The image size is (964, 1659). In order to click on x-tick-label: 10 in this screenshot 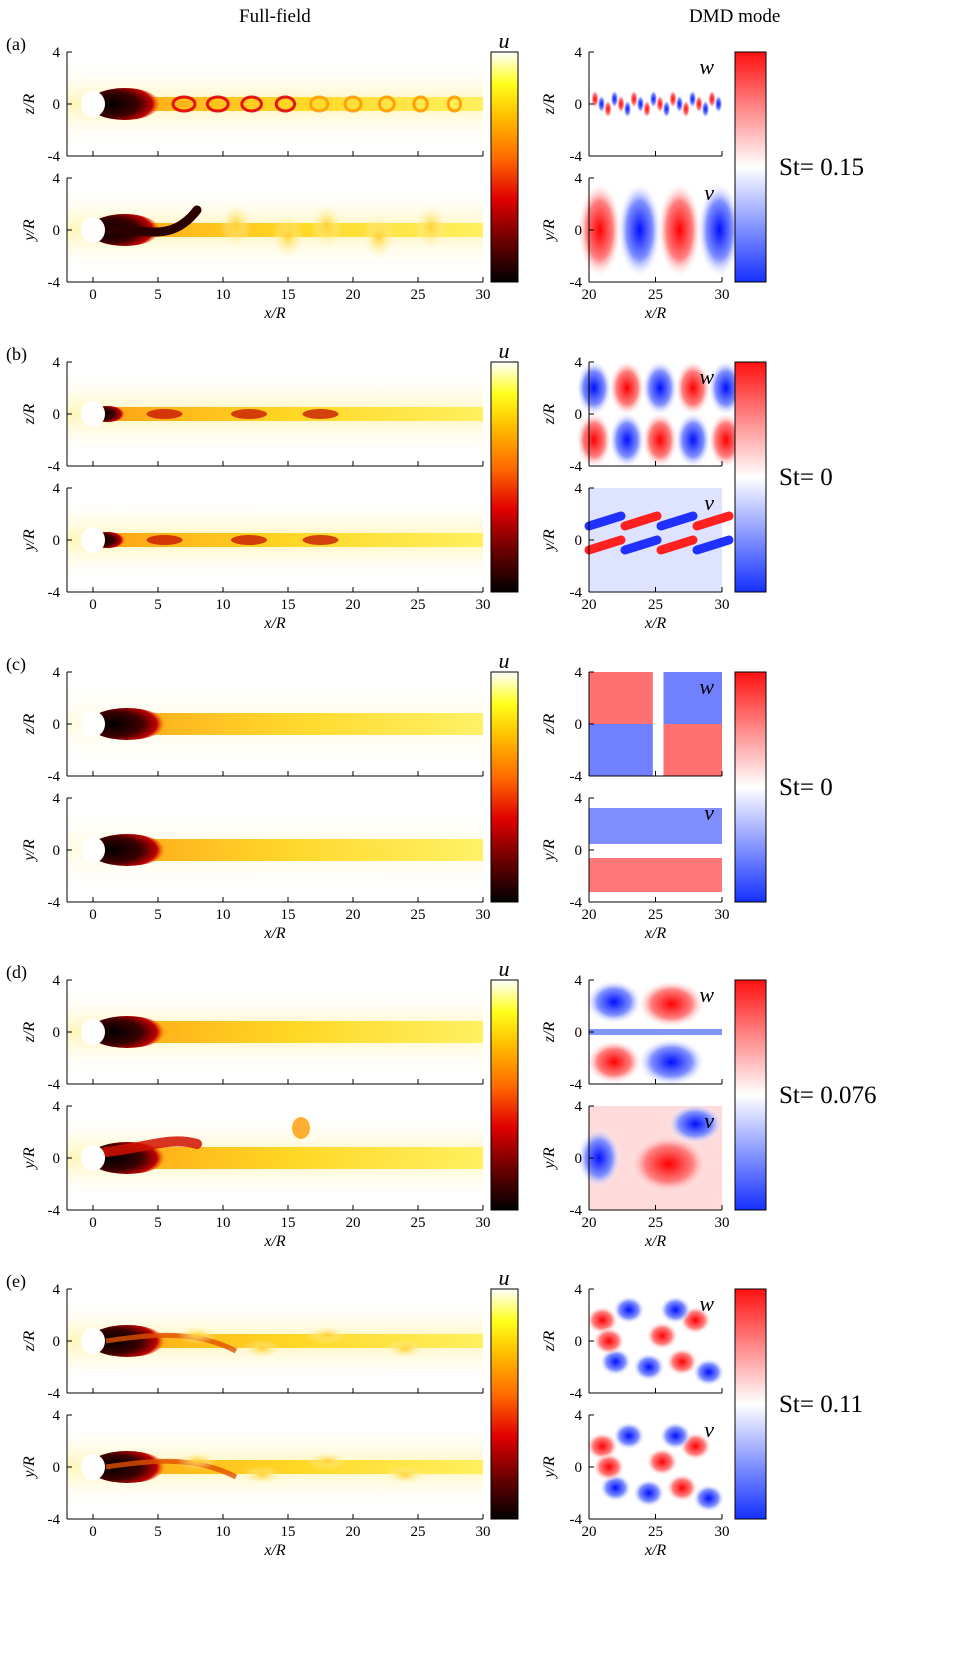, I will do `click(223, 915)`.